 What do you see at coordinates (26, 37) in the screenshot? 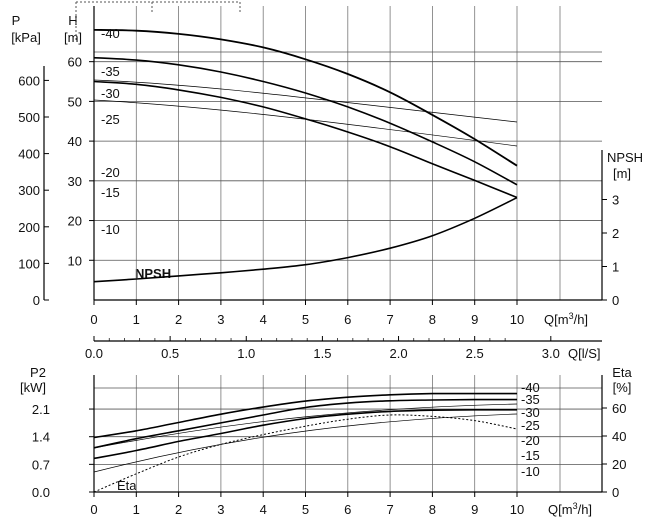
I see `p-axis-unit: [kPa]` at bounding box center [26, 37].